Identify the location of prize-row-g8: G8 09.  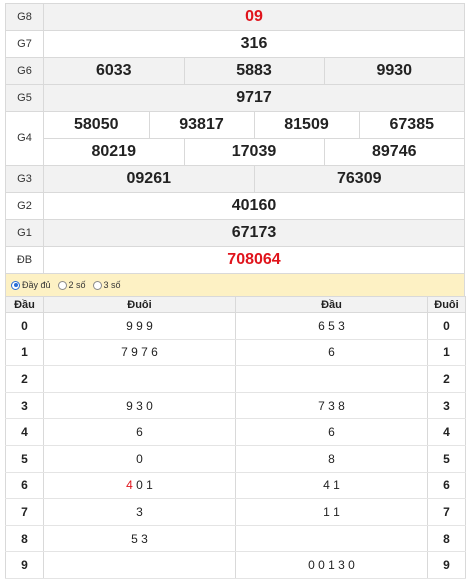
(235, 17).